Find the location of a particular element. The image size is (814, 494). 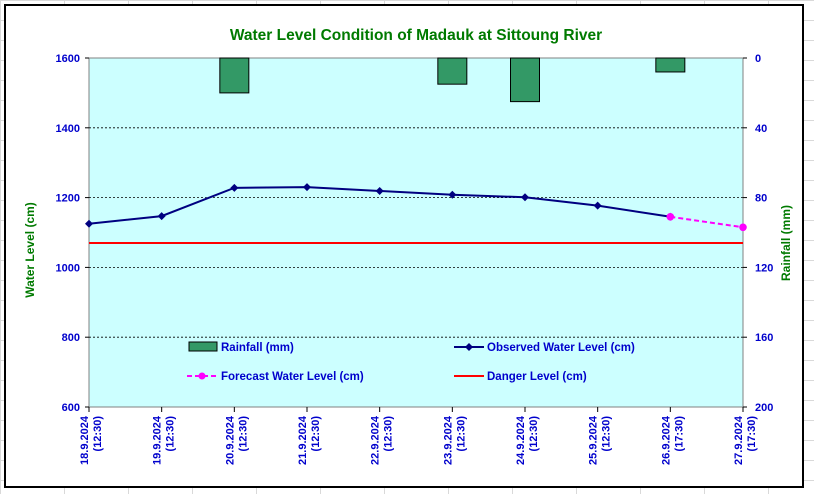

y-tick-label: 1000 is located at coordinates (68, 268).